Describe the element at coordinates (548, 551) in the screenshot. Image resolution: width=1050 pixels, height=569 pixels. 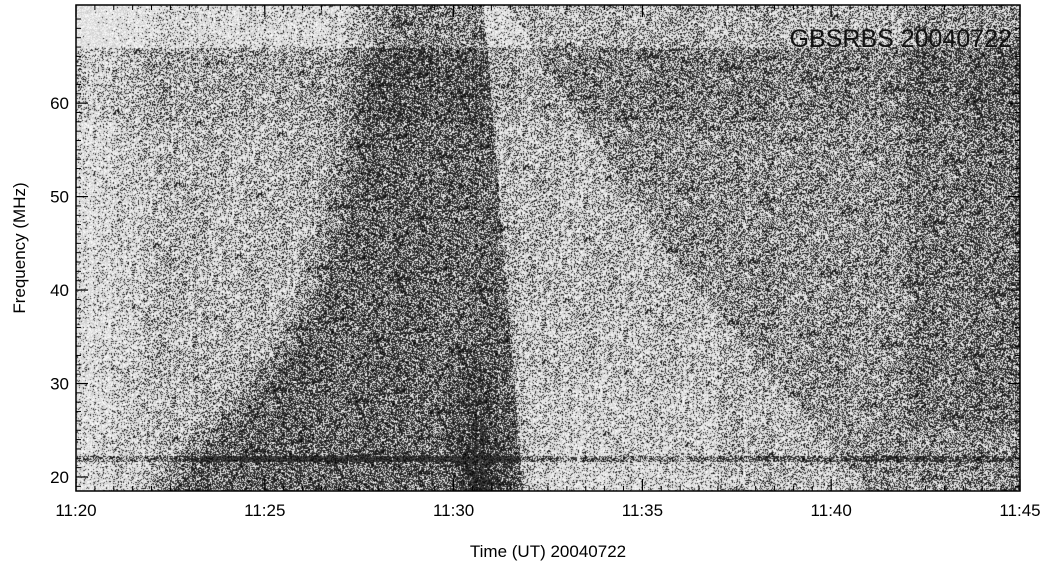
I see `x-axis-label: Time (UT) 20040722` at that location.